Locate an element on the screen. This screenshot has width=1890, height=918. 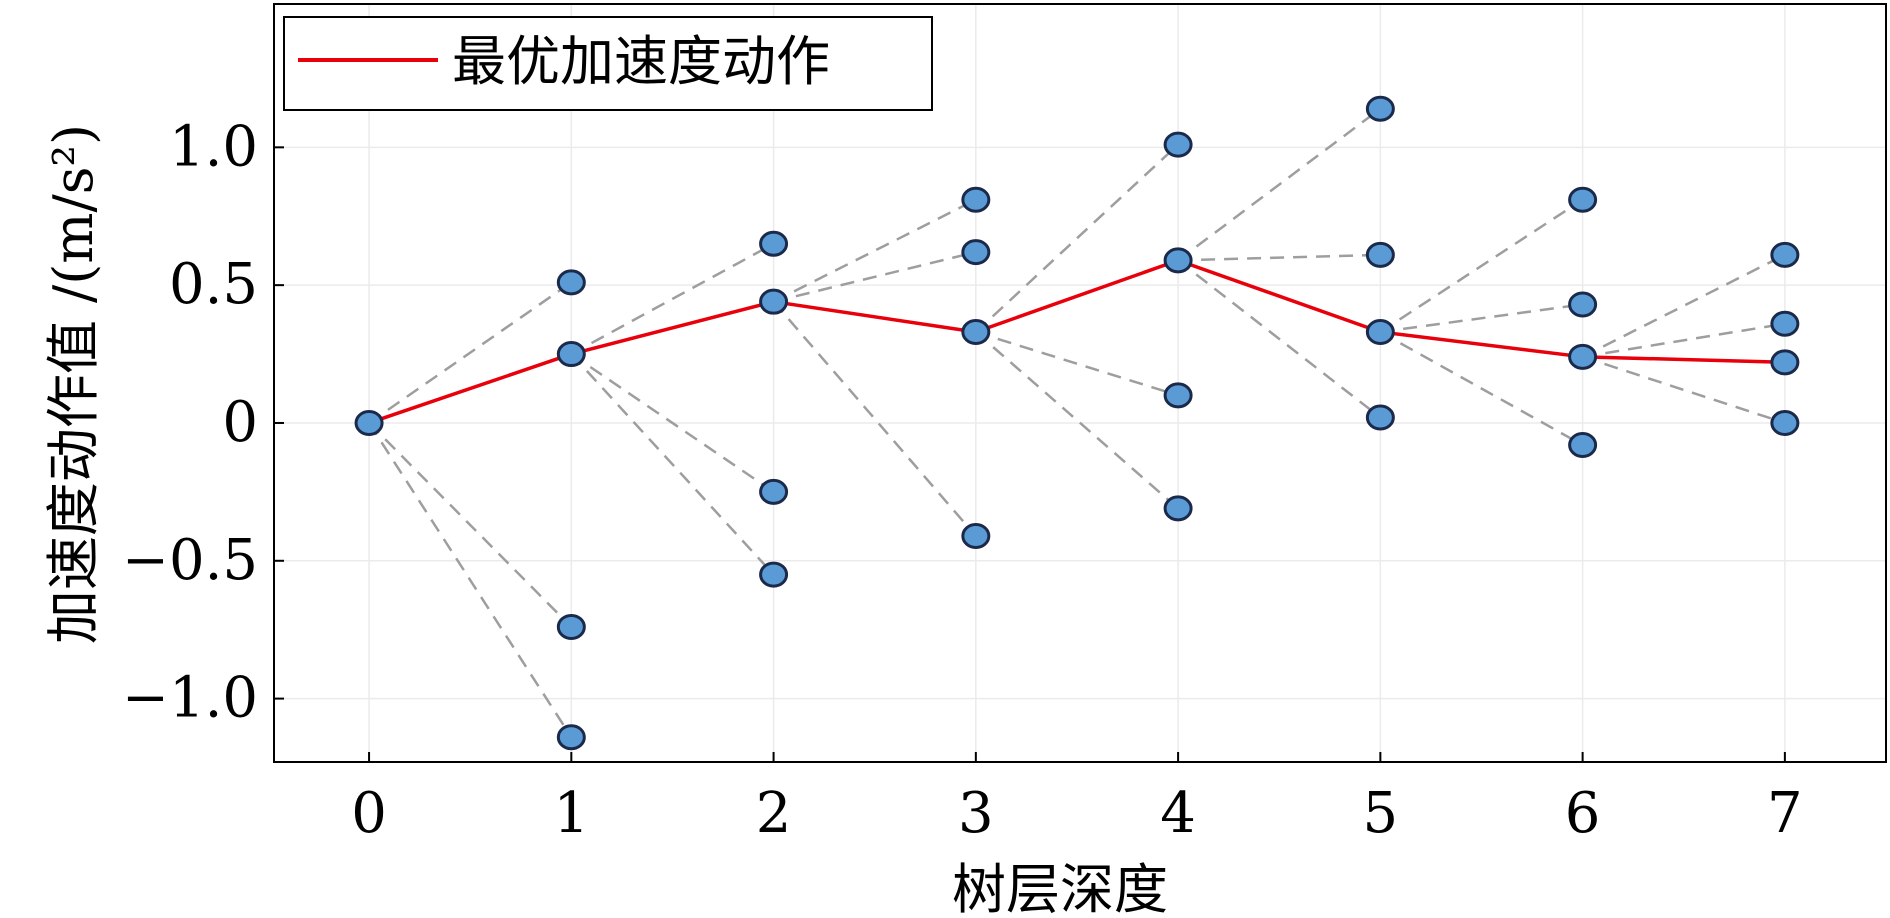
x-tick-label-5: 5 is located at coordinates (1381, 813).